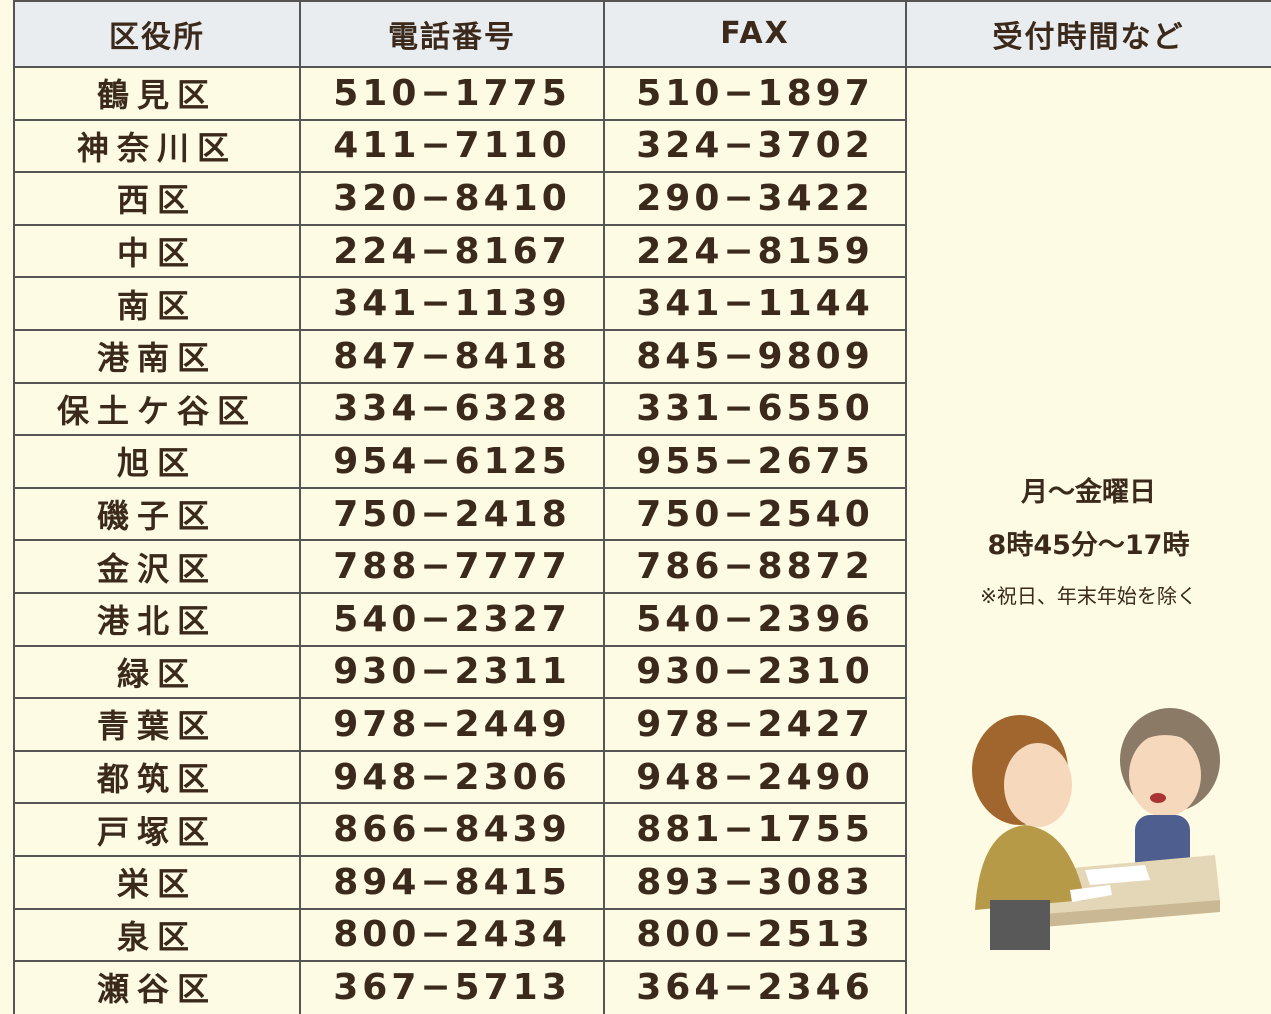  Describe the element at coordinates (156, 831) in the screenshot. I see `ward-name: 戸塚区` at that location.